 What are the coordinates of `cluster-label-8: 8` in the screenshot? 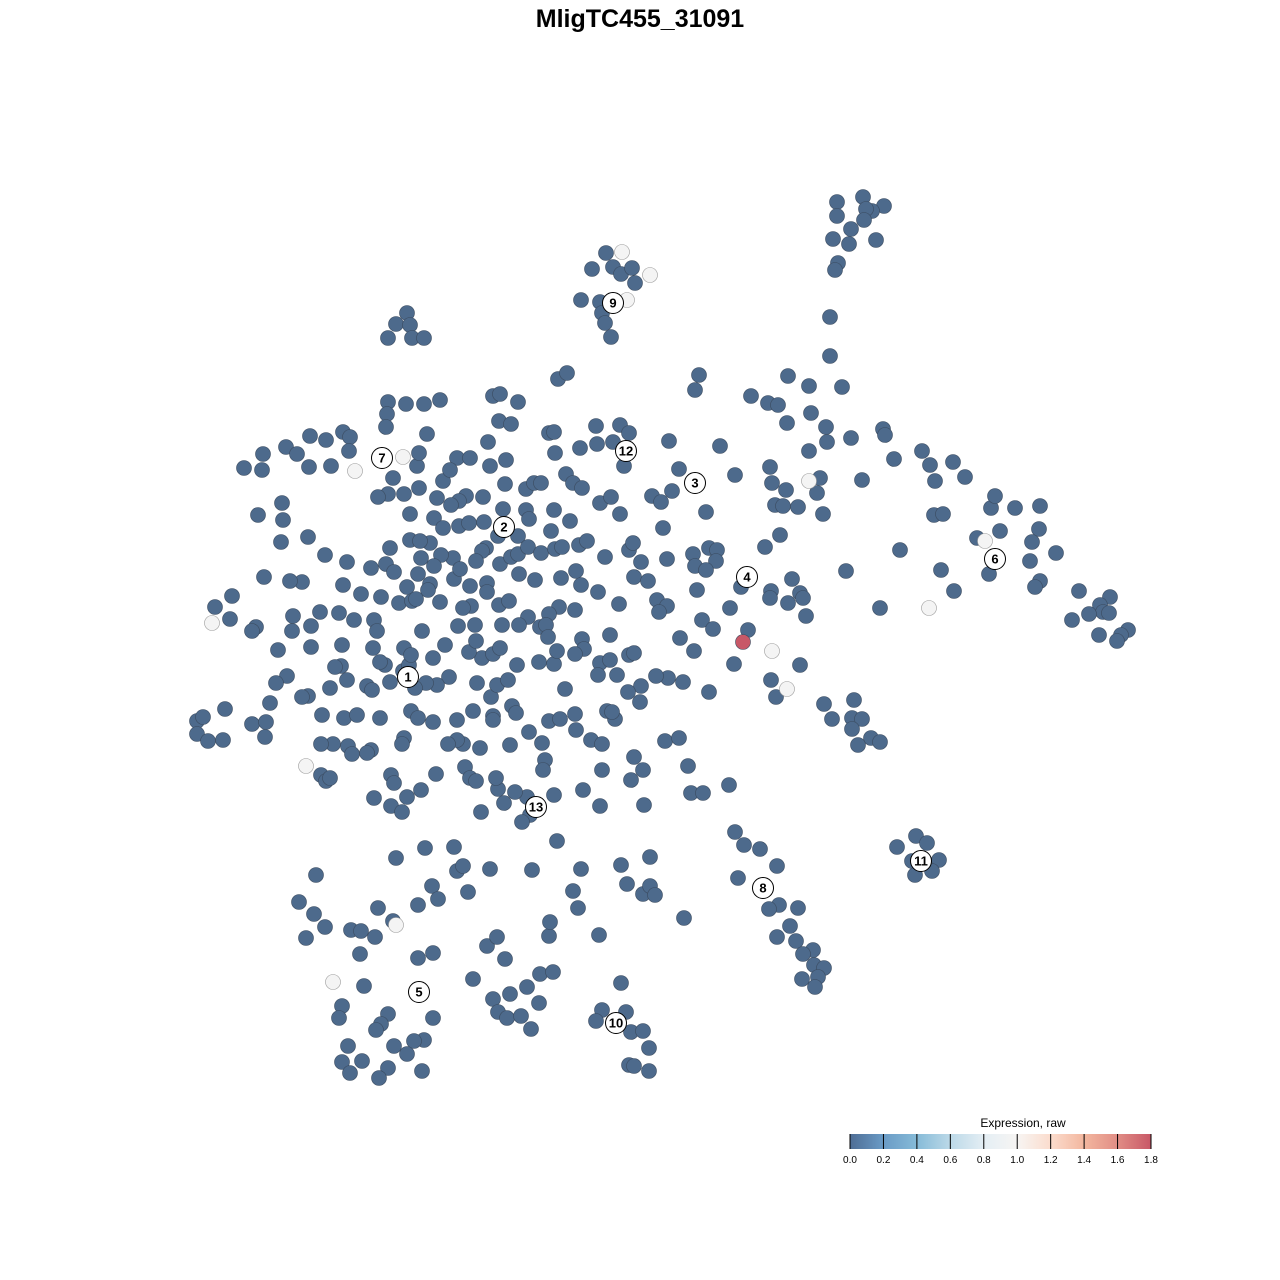 It's located at (763, 888).